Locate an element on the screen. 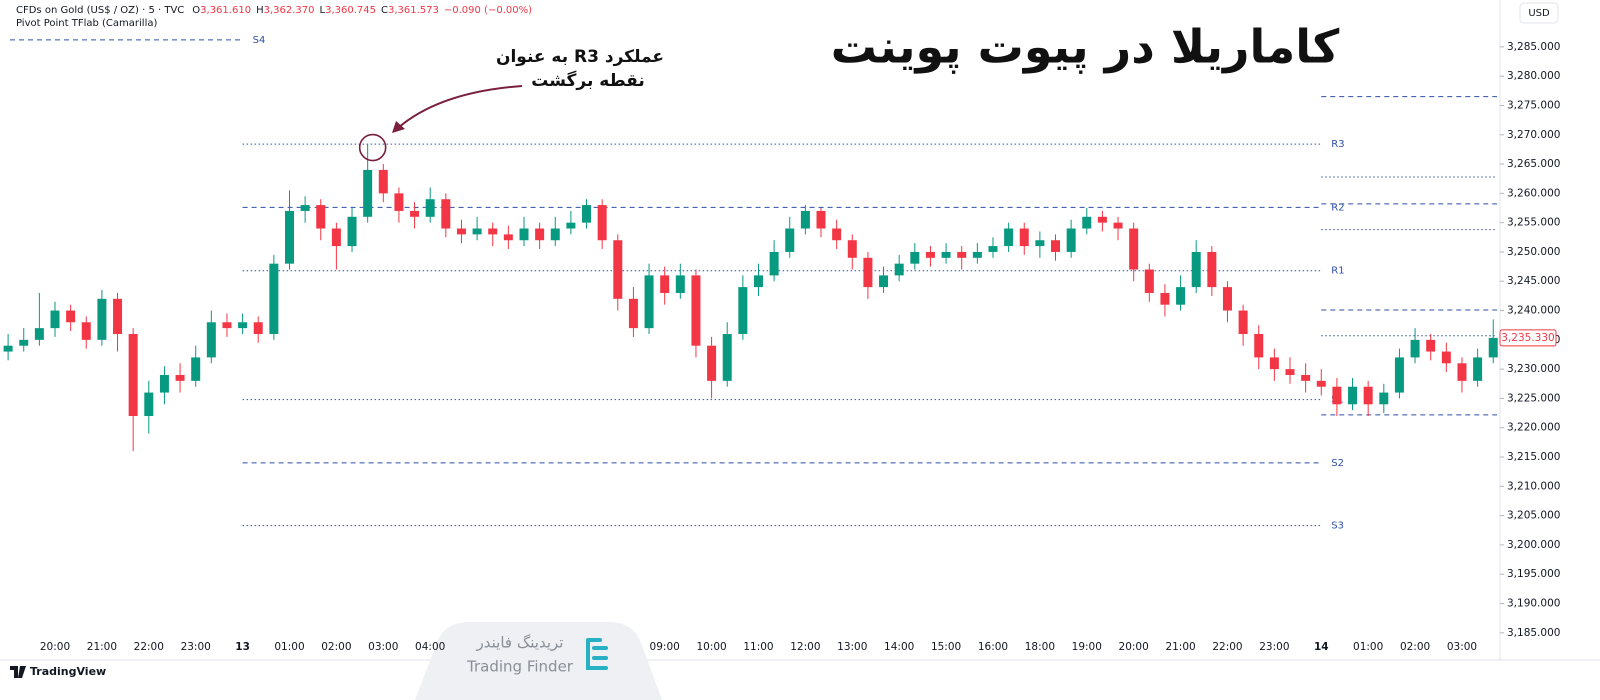 The width and height of the screenshot is (1600, 700). y-tick-label: 3,210.000 is located at coordinates (1533, 486).